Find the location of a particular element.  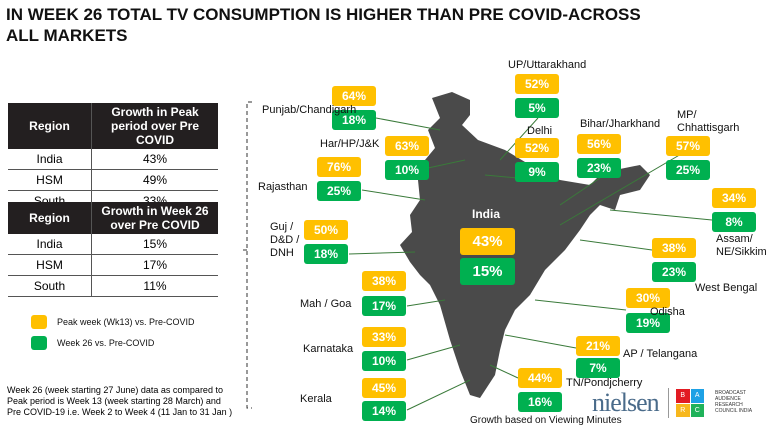

barc-r: R is located at coordinates (683, 410).